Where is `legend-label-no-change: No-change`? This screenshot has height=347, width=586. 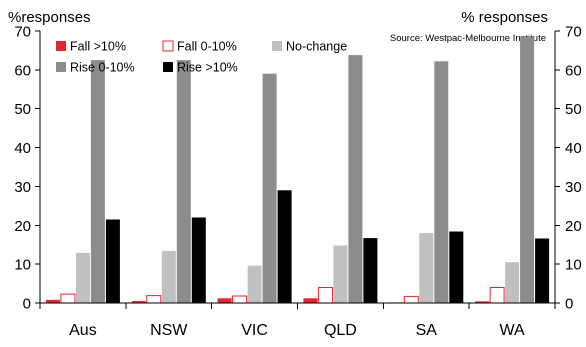
legend-label-no-change: No-change is located at coordinates (316, 47).